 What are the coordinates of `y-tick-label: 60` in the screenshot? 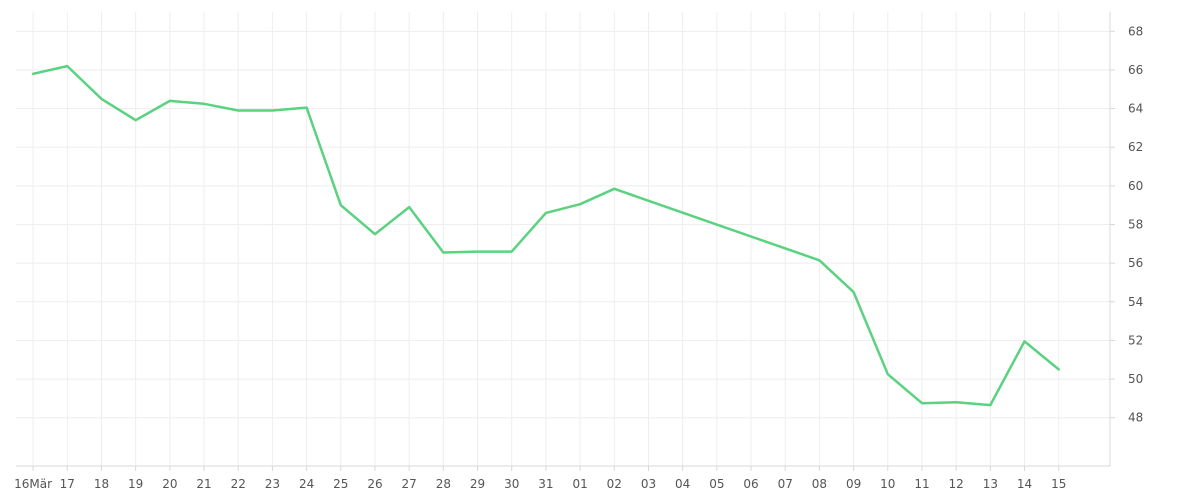 It's located at (1135, 186).